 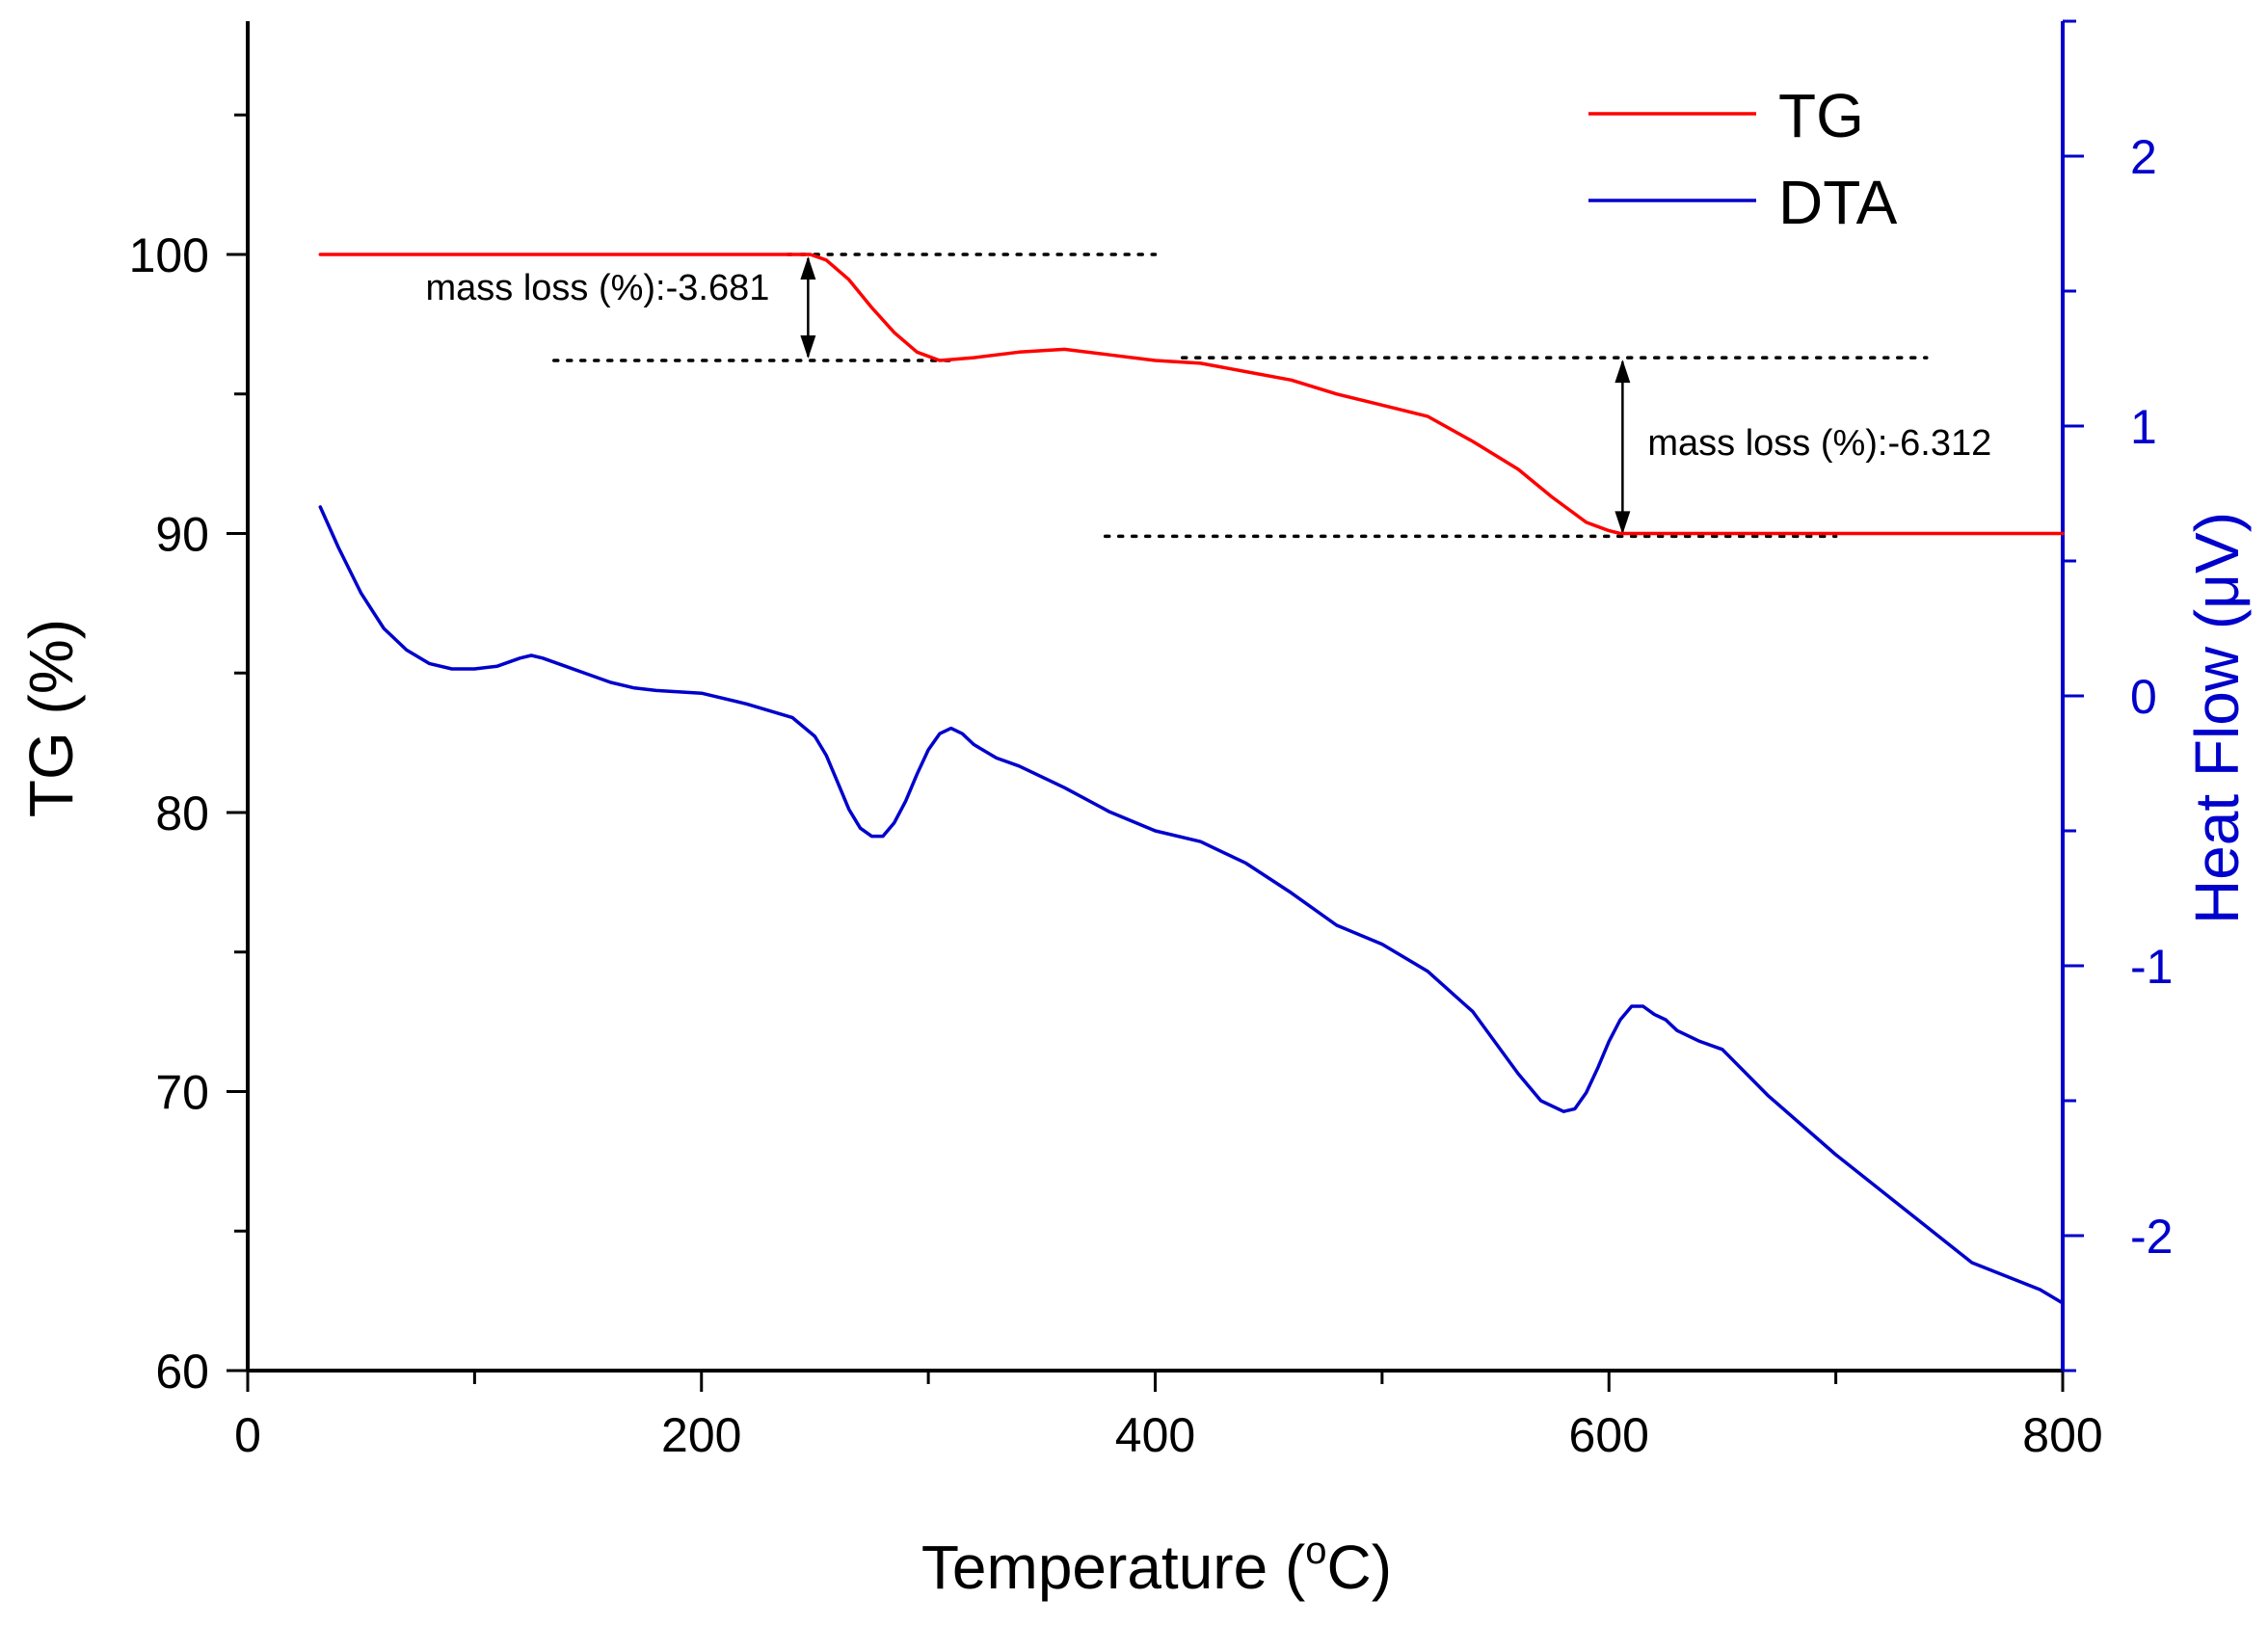 What do you see at coordinates (169, 255) in the screenshot?
I see `y-left-tick-label: 100` at bounding box center [169, 255].